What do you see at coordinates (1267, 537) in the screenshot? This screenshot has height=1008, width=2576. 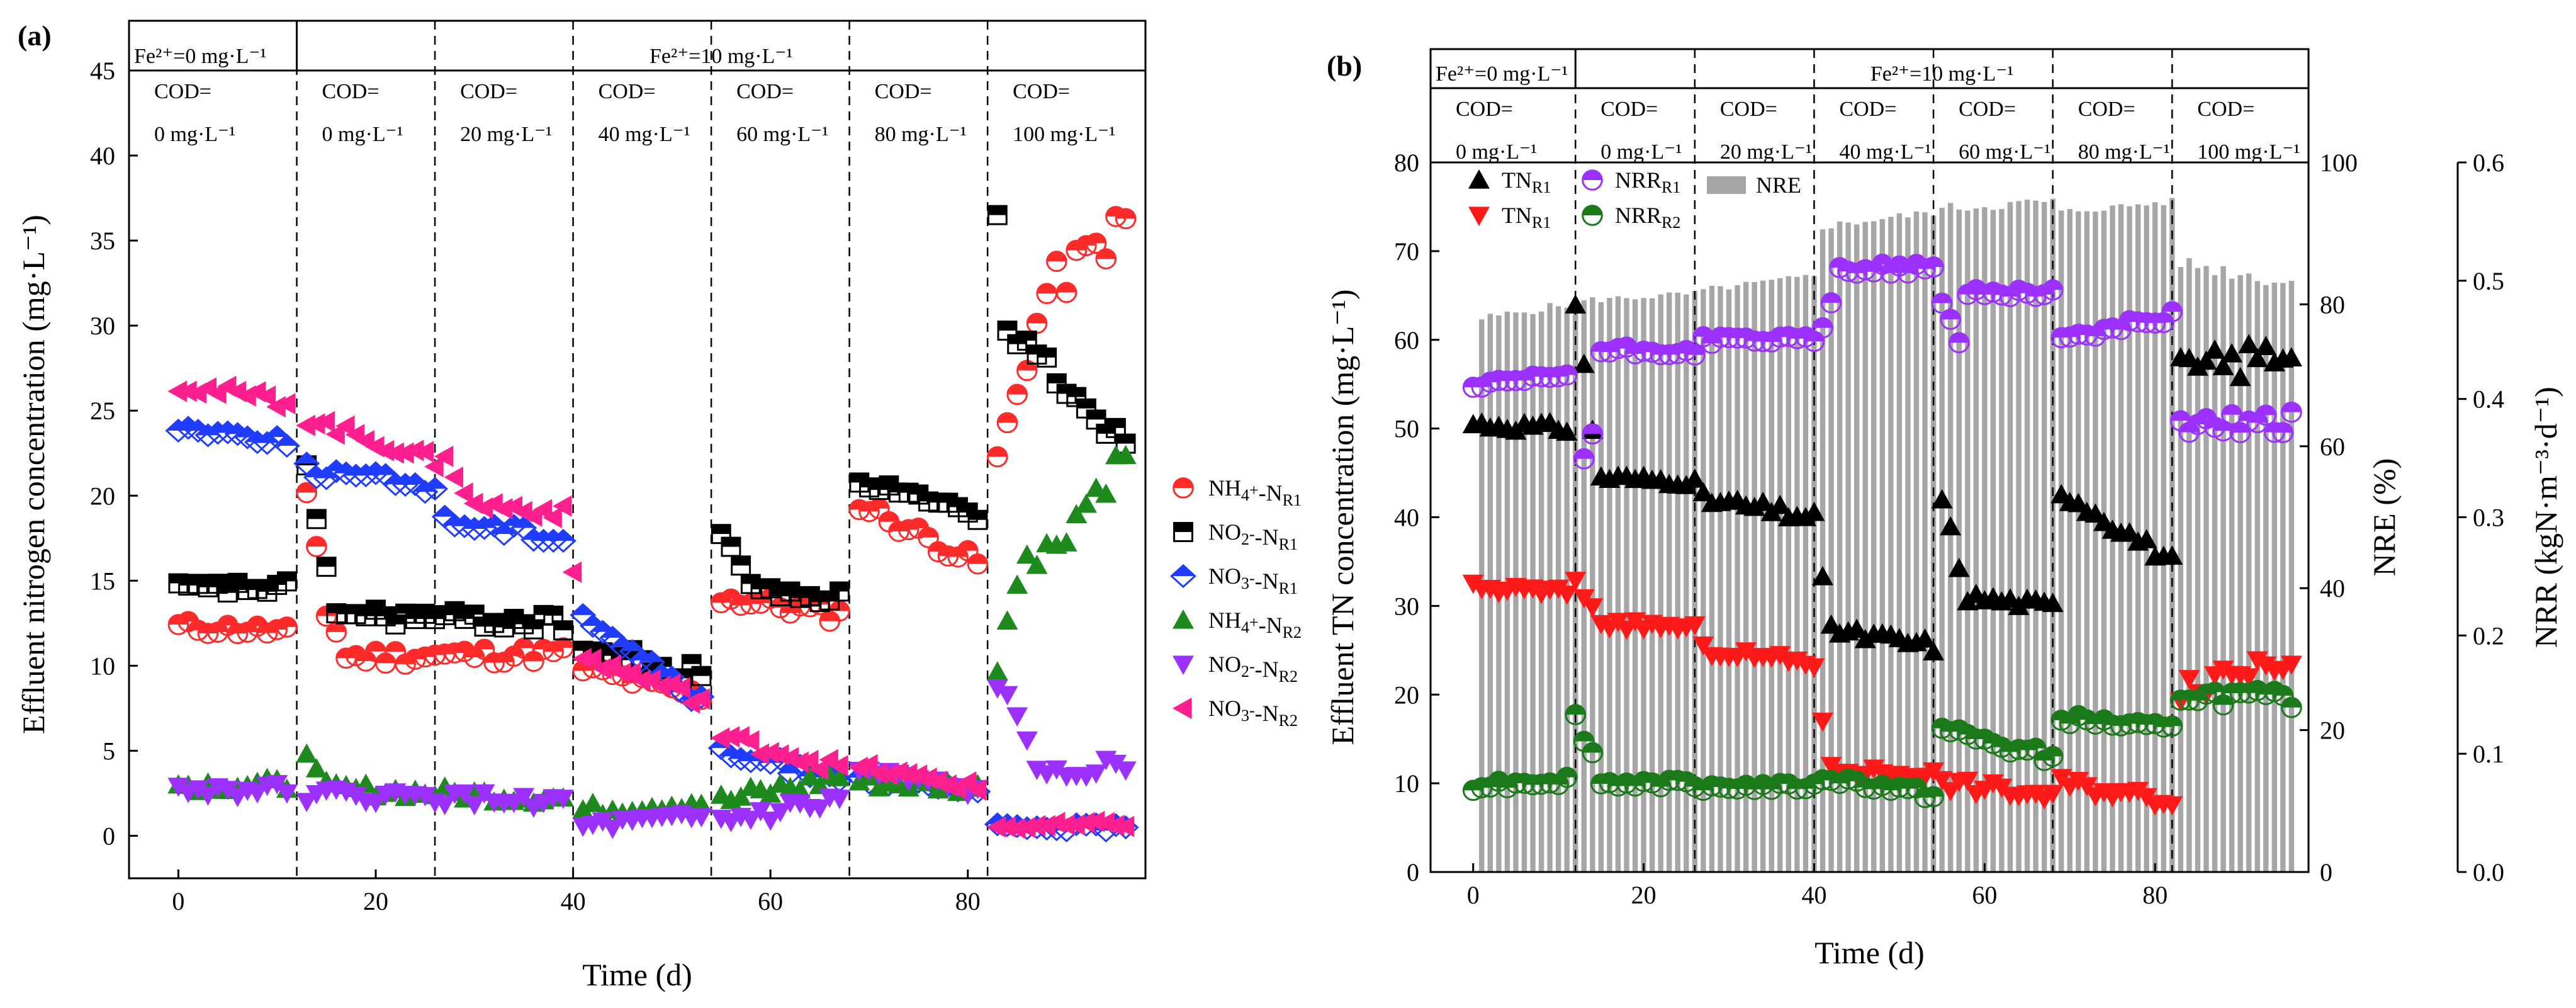 I see `legend-text: -N` at bounding box center [1267, 537].